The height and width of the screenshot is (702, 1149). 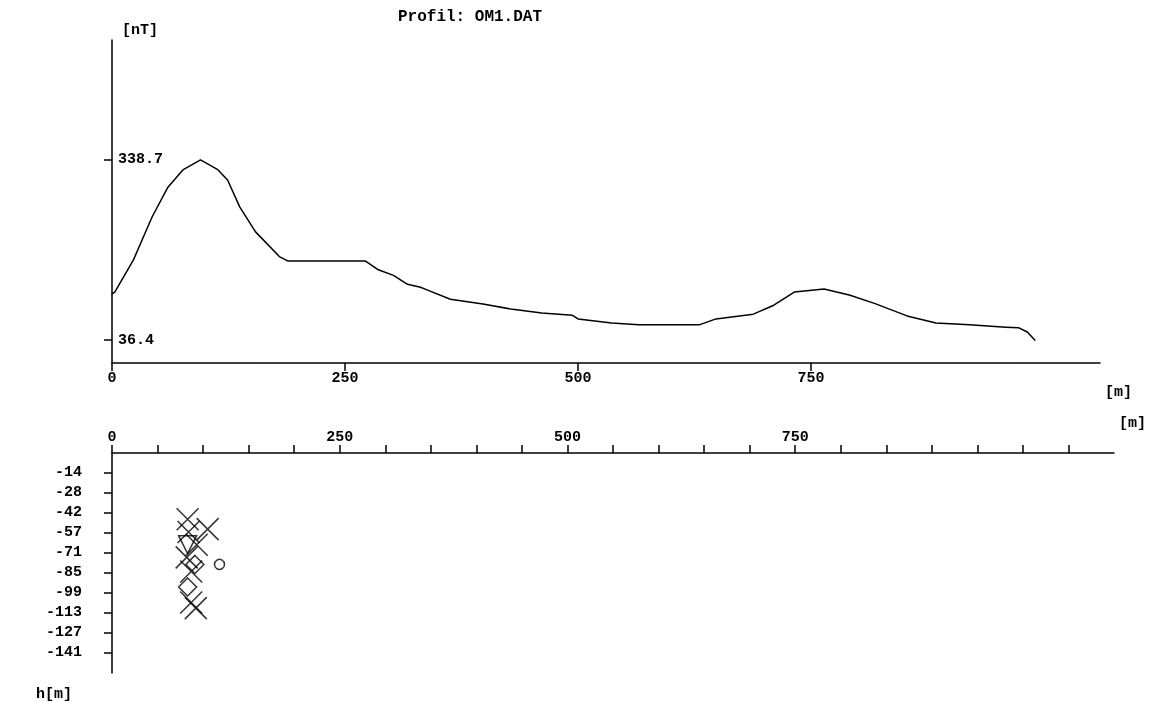 What do you see at coordinates (68, 493) in the screenshot?
I see `y-tick-label: -28` at bounding box center [68, 493].